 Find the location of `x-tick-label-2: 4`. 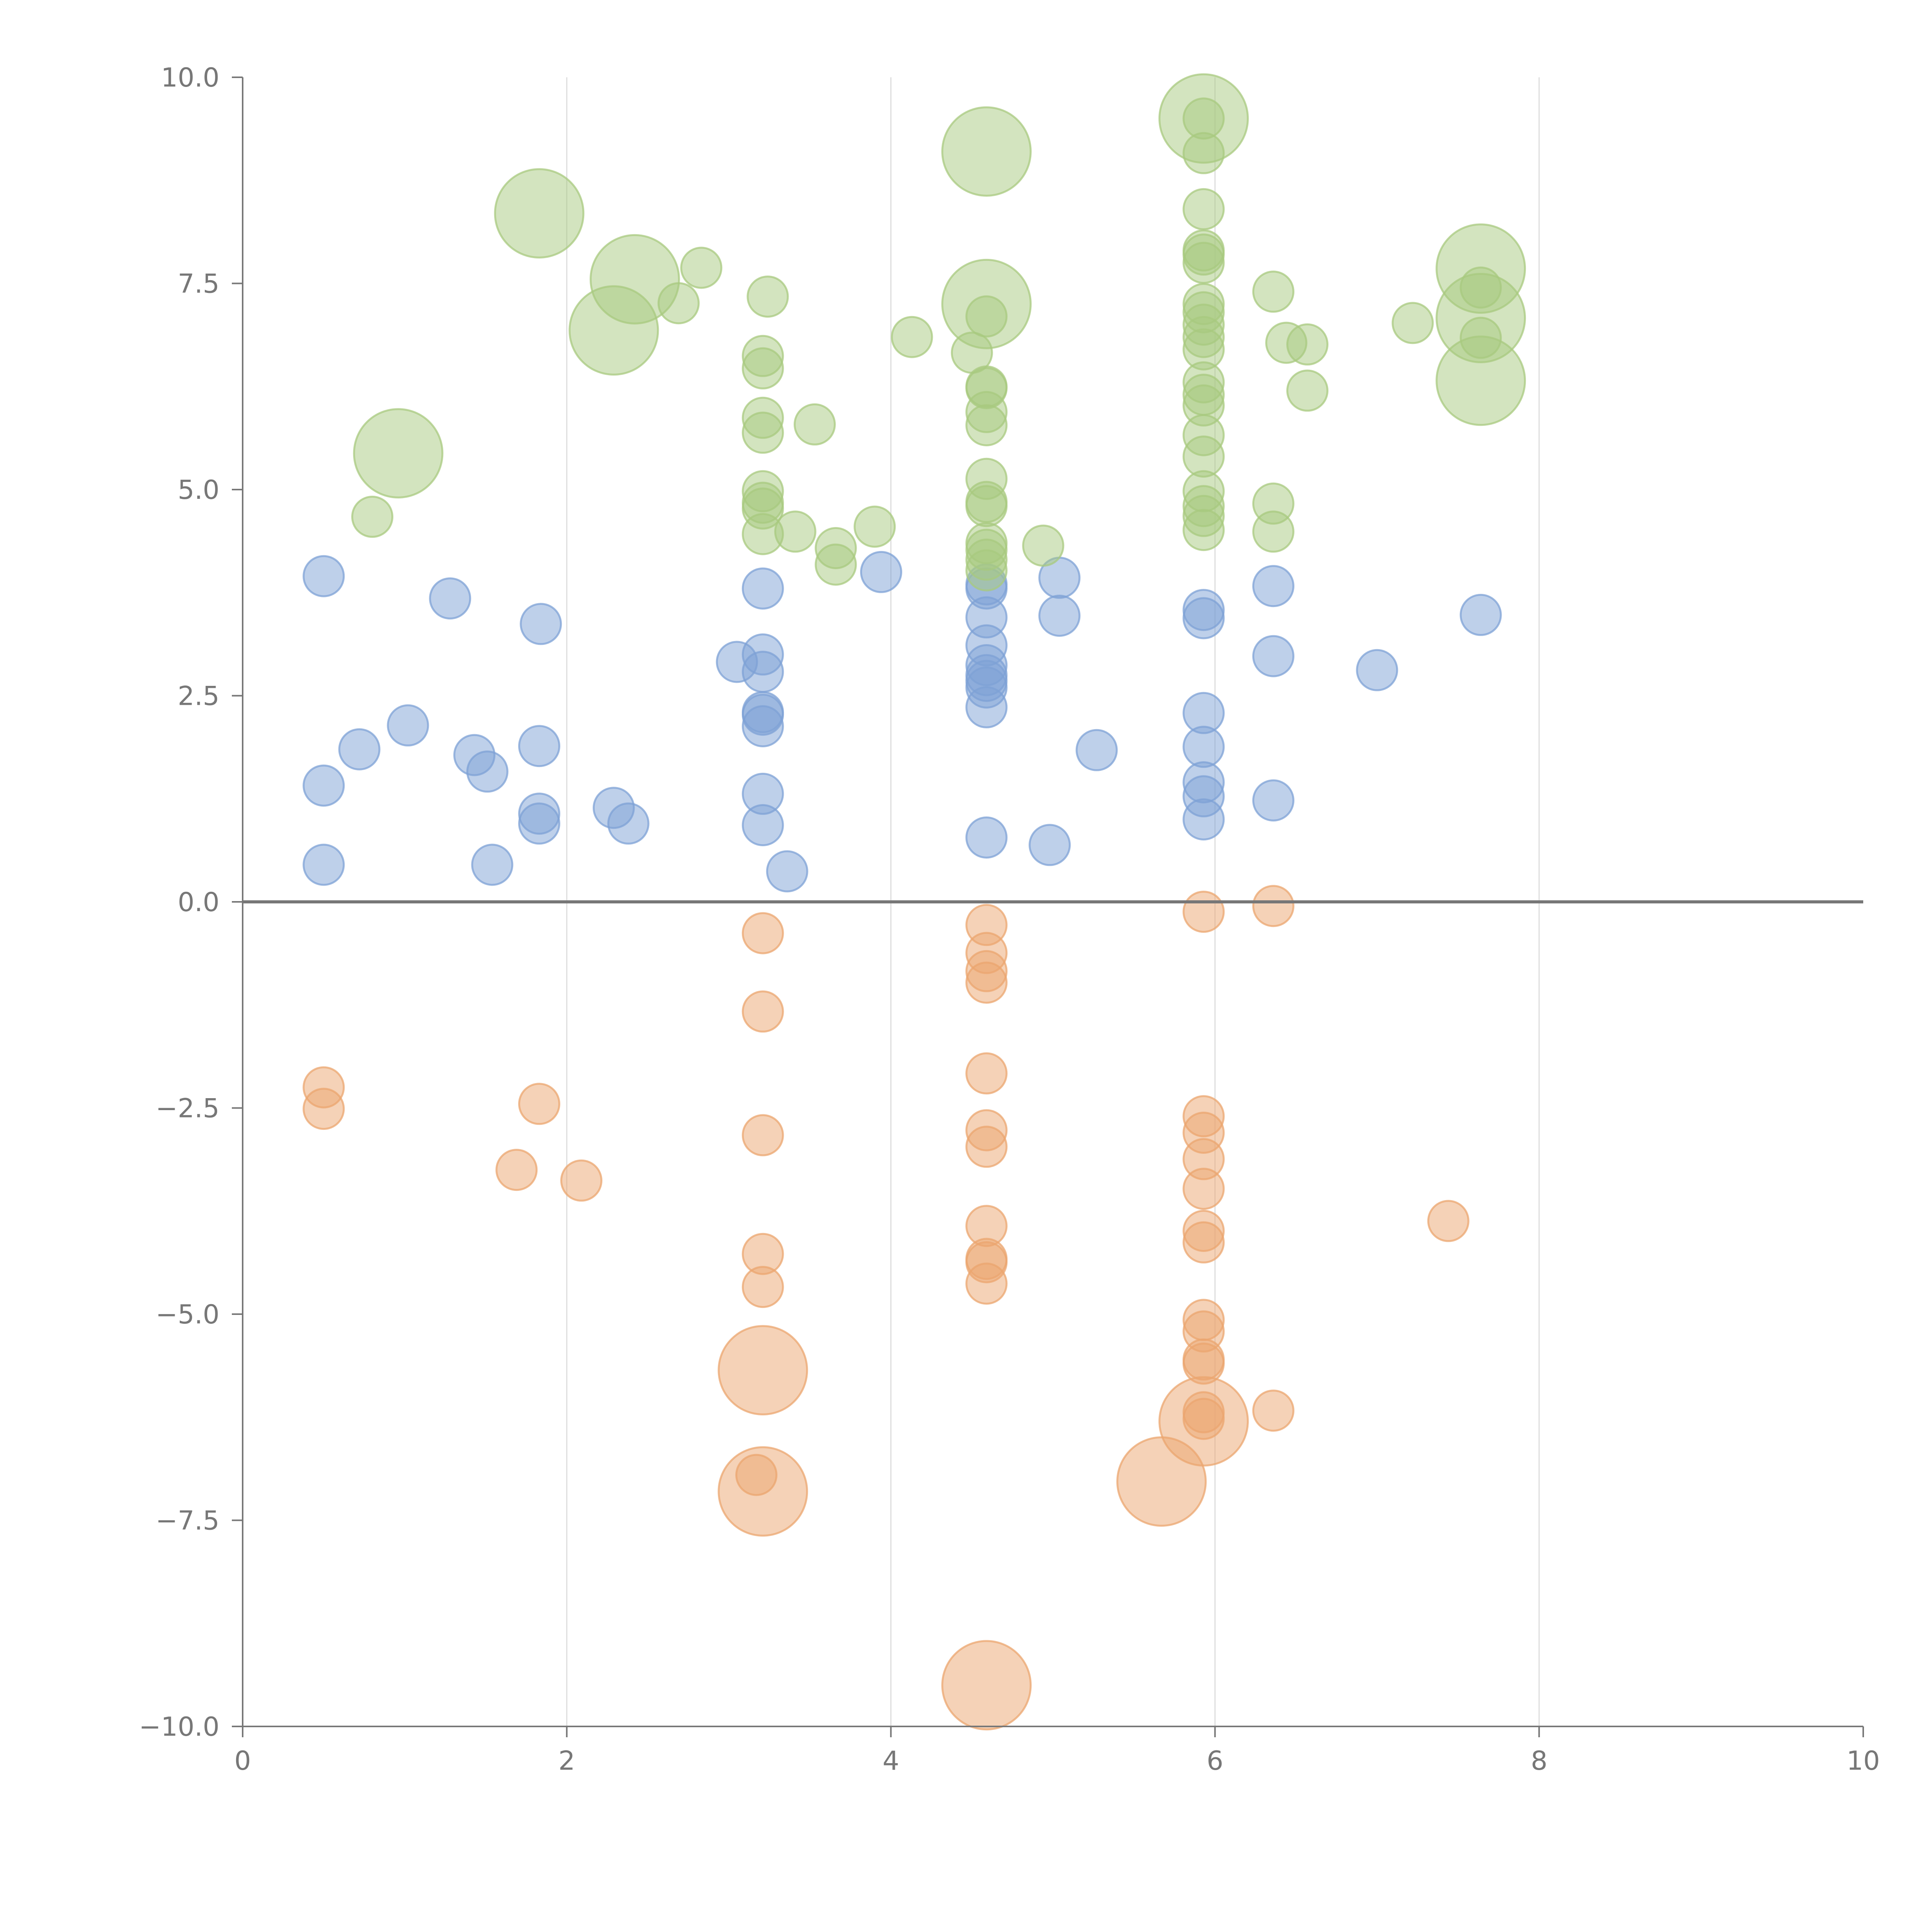

x-tick-label-2: 4 is located at coordinates (891, 1761).